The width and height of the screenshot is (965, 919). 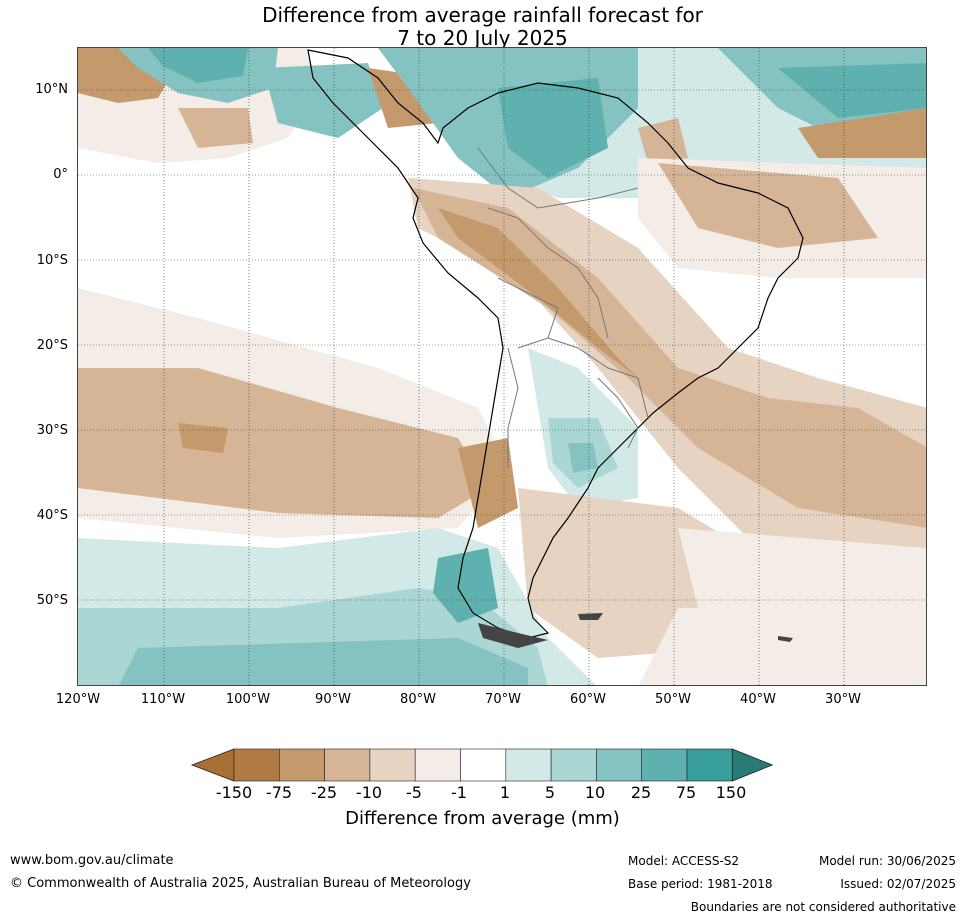 I want to click on tierra-del-fuego, so click(x=635, y=630).